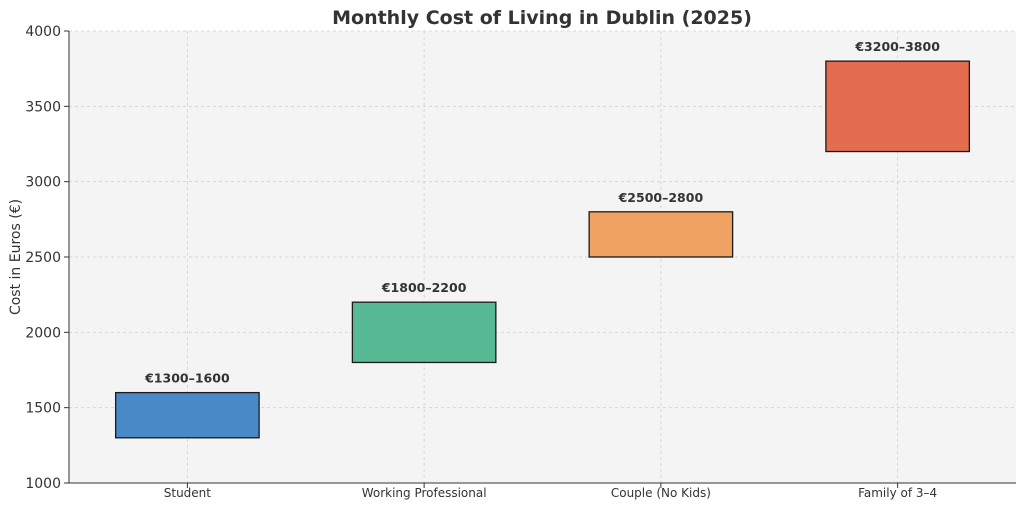 This screenshot has height=508, width=1024. I want to click on x-tick-label: Working Professional, so click(424, 493).